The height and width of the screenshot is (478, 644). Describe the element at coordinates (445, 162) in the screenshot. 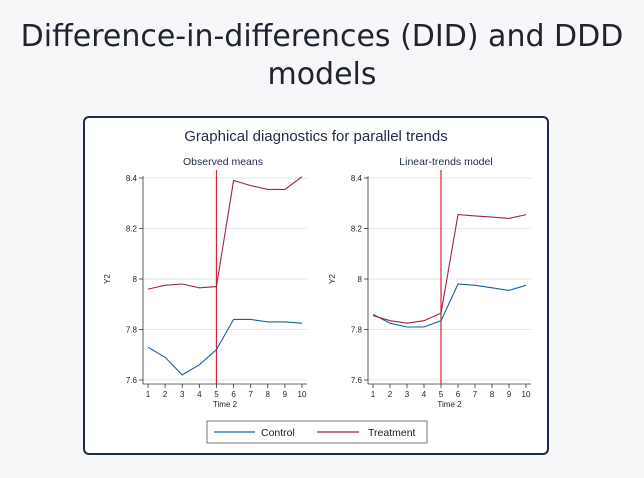

I see `panel-2-subtitle: Linear-trends model` at that location.